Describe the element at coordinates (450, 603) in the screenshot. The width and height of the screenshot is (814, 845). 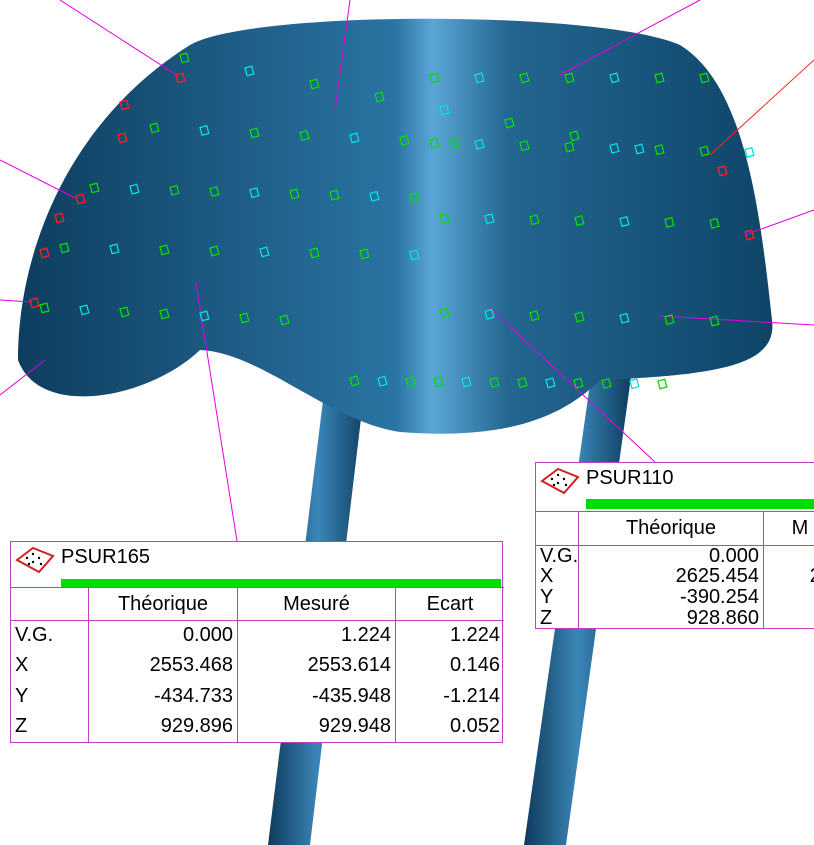
I see `cell: Ecart` at that location.